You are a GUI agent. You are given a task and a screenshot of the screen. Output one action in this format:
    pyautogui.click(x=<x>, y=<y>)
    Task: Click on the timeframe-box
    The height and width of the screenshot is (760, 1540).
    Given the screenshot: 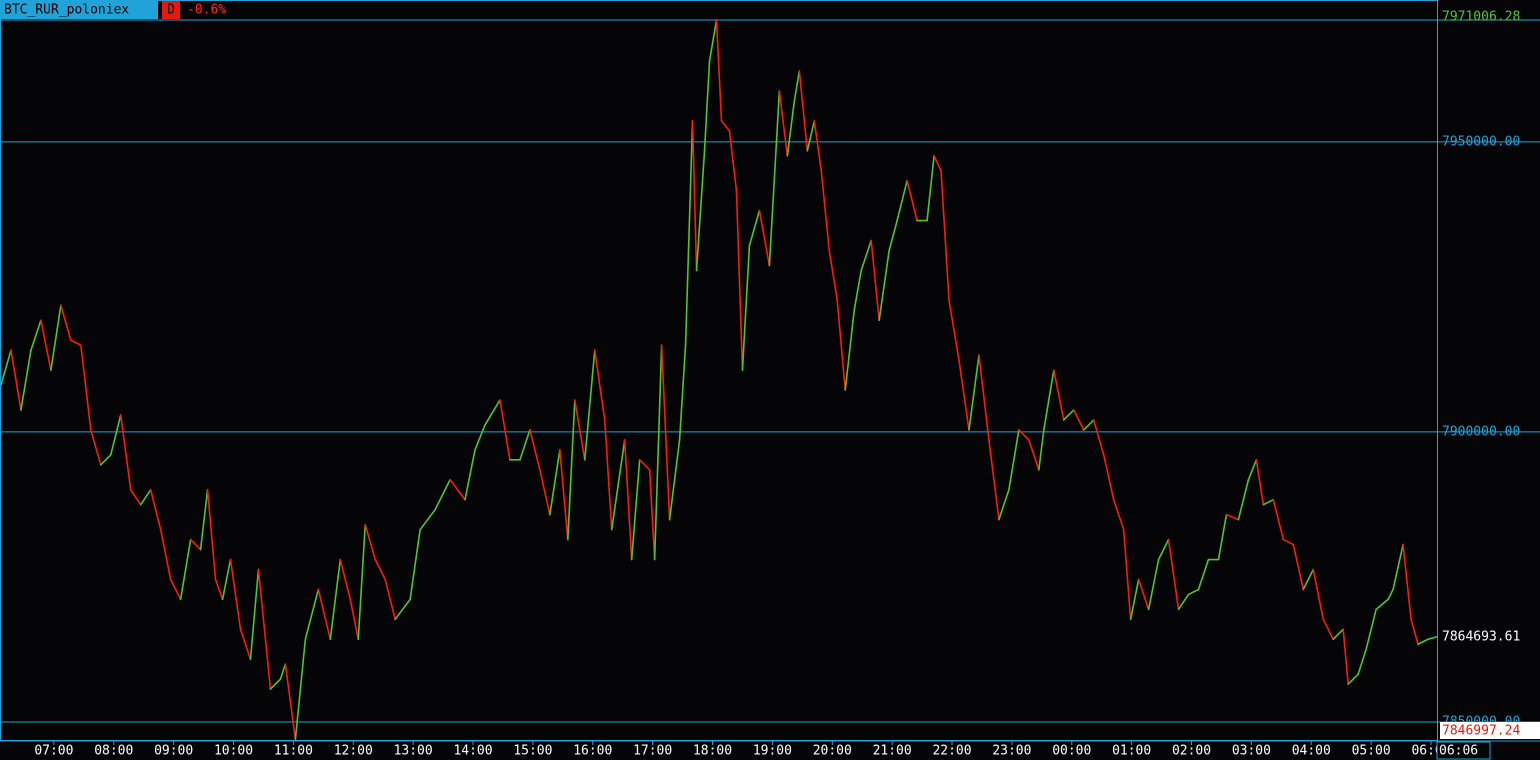 What is the action you would take?
    pyautogui.click(x=171, y=10)
    